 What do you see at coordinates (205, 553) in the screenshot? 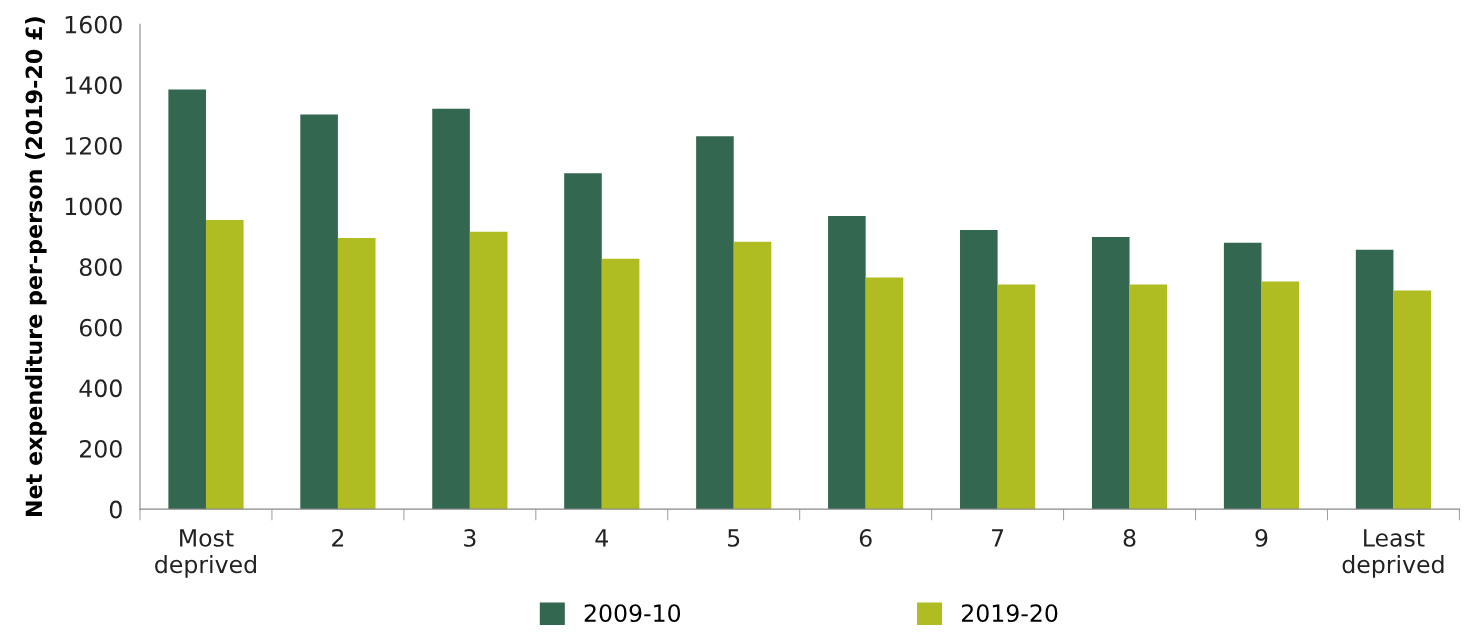
I see `x-tick-label: Most deprived` at bounding box center [205, 553].